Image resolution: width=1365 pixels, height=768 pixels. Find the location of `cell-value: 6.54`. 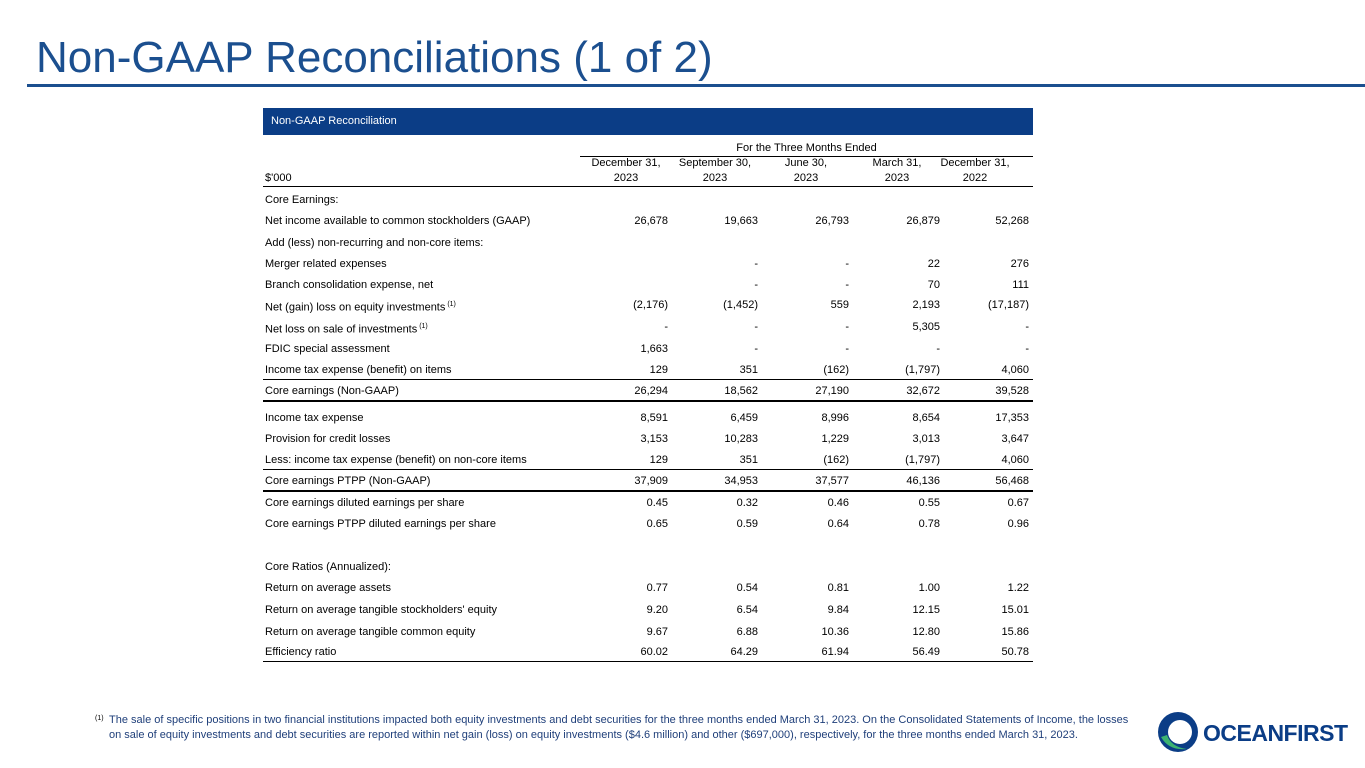

cell-value: 6.54 is located at coordinates (747, 610).